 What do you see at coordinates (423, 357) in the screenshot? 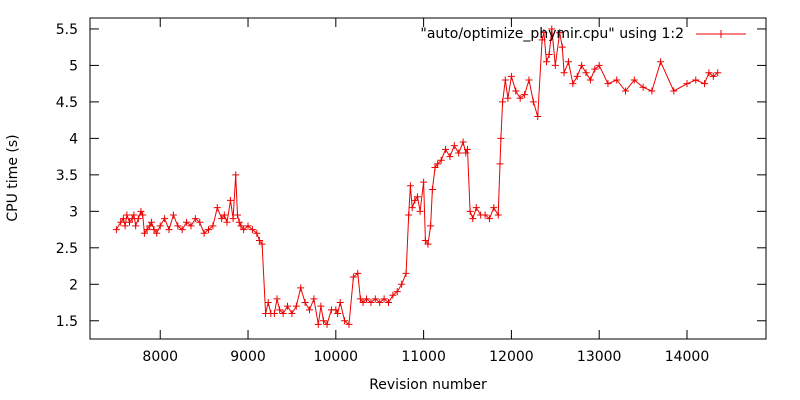
I see `x-tick-label: 11000` at bounding box center [423, 357].